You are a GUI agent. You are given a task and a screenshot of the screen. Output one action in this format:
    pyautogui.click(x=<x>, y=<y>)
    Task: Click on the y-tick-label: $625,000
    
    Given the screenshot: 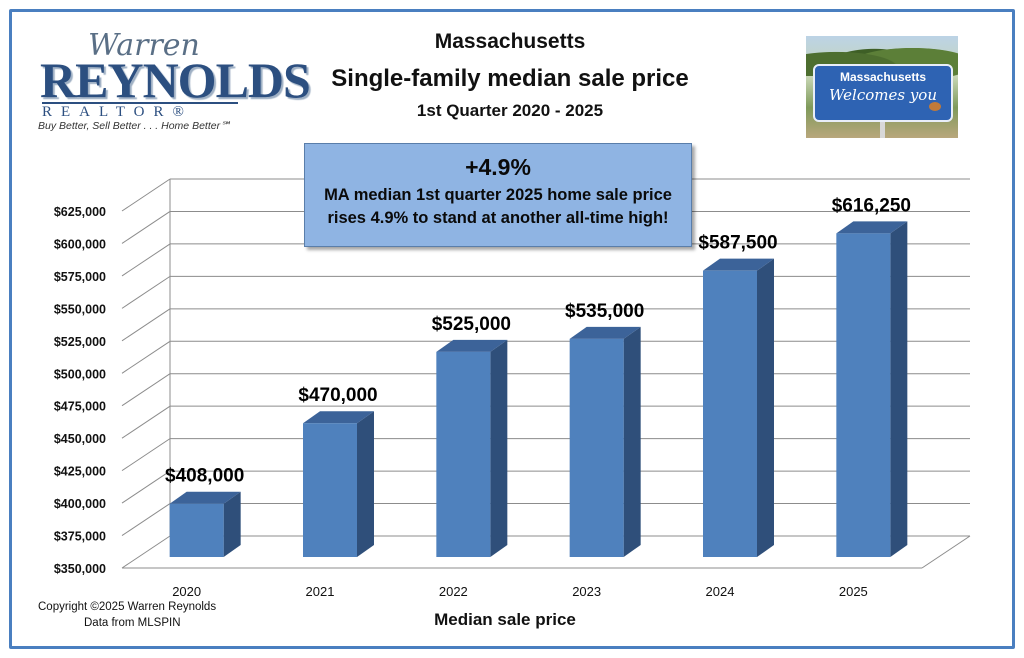 What is the action you would take?
    pyautogui.click(x=80, y=212)
    